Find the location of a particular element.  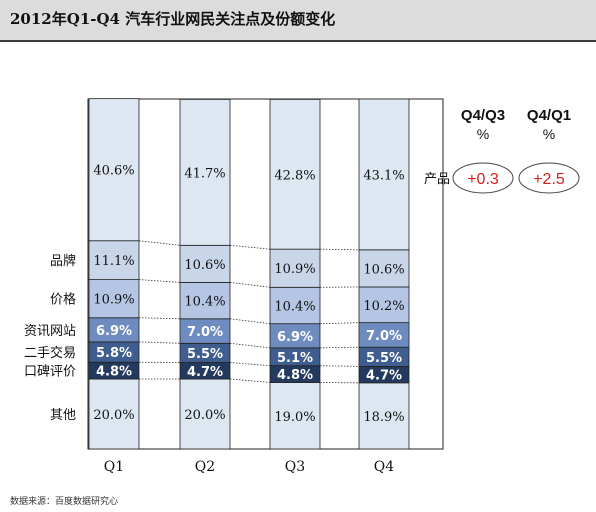

data-label-6-4: 10.6% is located at coordinates (383, 269).